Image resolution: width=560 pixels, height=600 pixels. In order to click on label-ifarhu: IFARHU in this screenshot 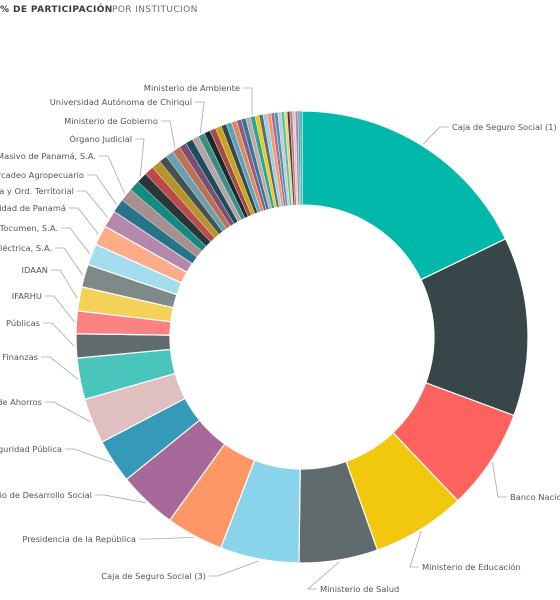, I will do `click(27, 296)`.